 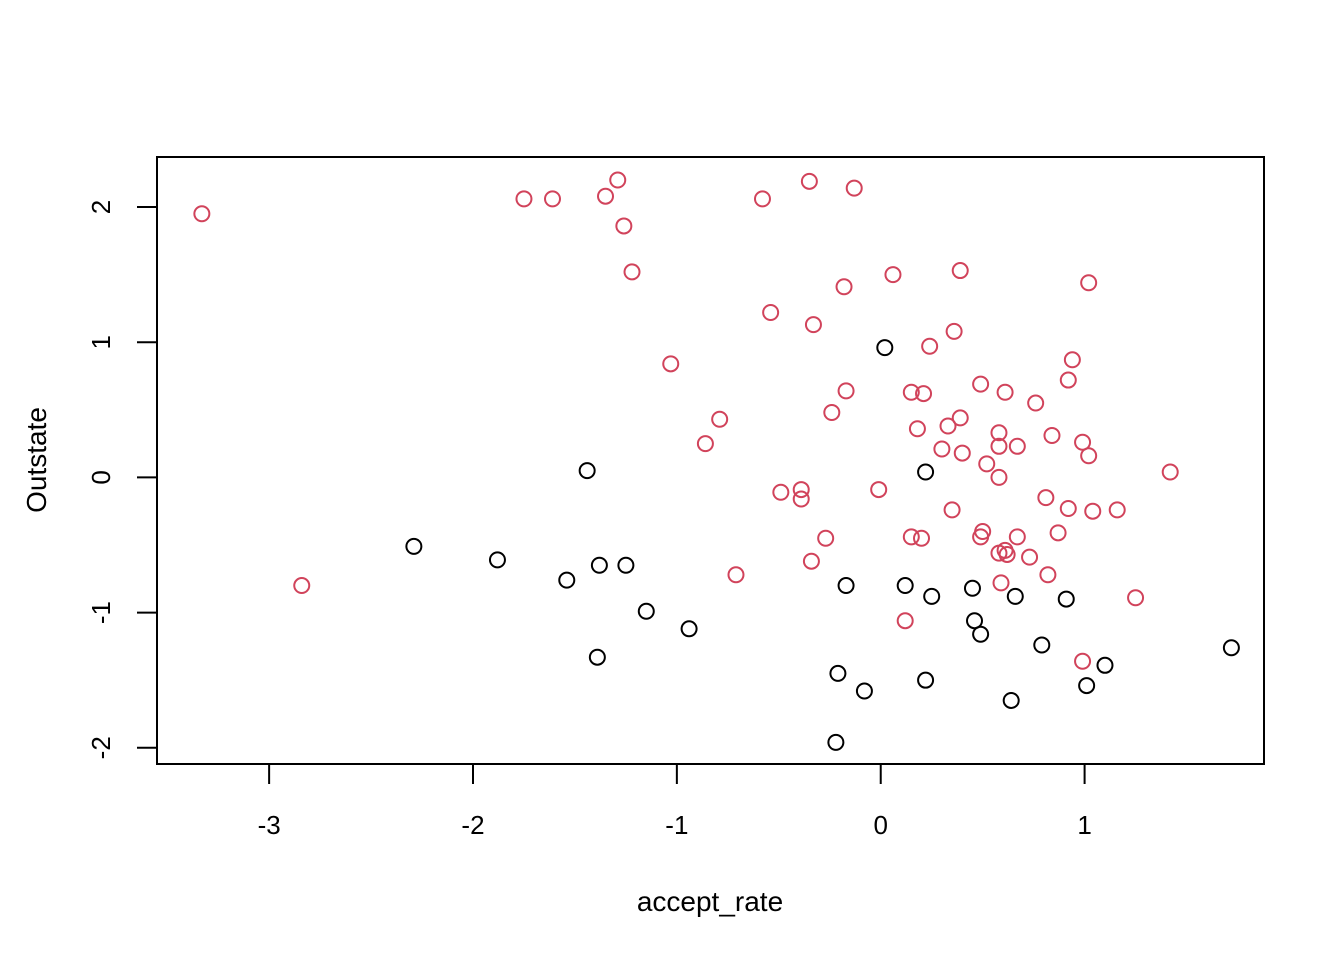 I want to click on y-tick-label: 1, so click(x=101, y=342).